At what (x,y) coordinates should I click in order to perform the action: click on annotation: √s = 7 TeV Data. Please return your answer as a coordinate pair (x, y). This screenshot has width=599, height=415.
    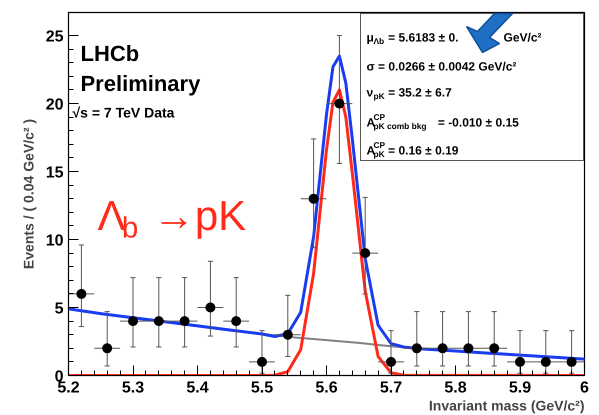
    Looking at the image, I should click on (123, 112).